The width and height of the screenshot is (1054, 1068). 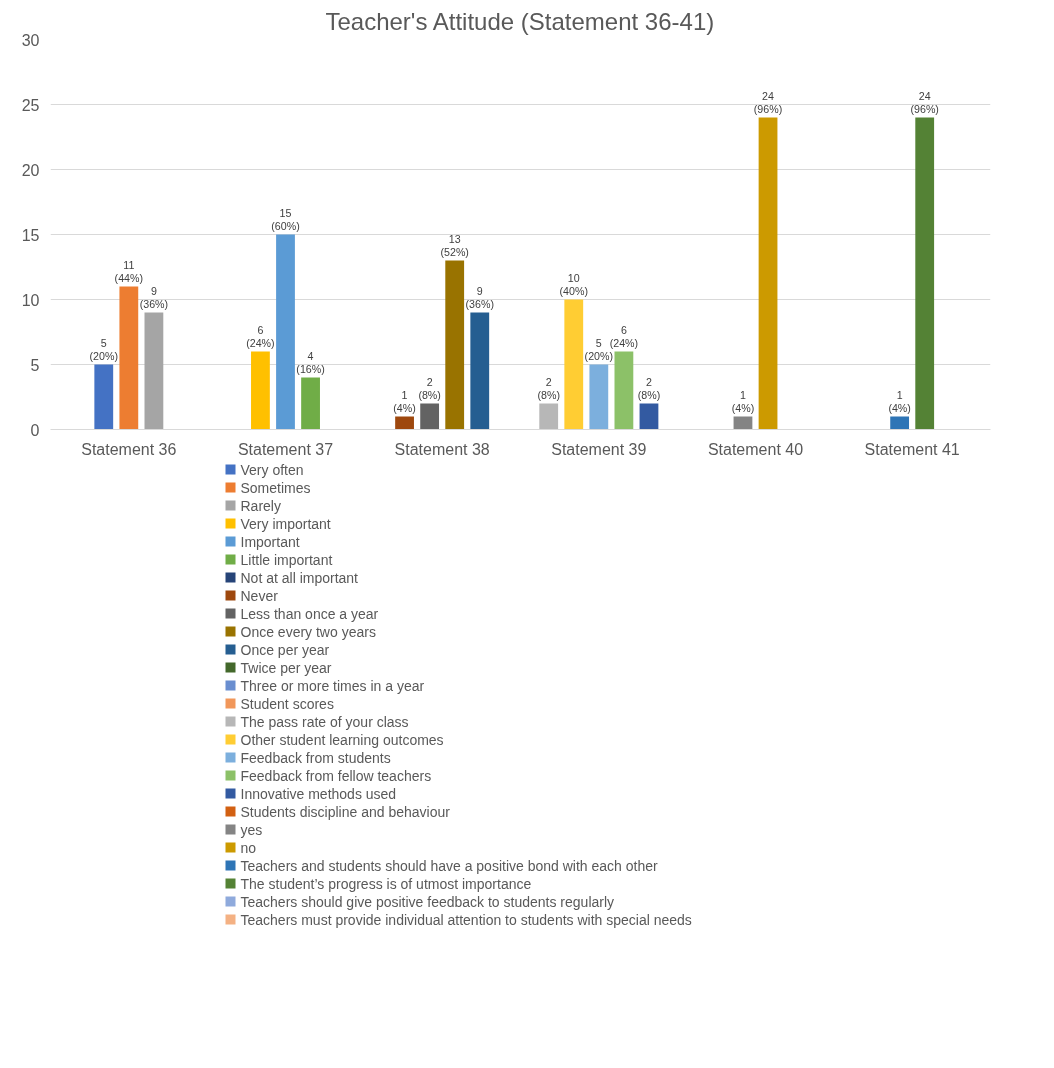 I want to click on y-tick-label: 5, so click(x=35, y=365).